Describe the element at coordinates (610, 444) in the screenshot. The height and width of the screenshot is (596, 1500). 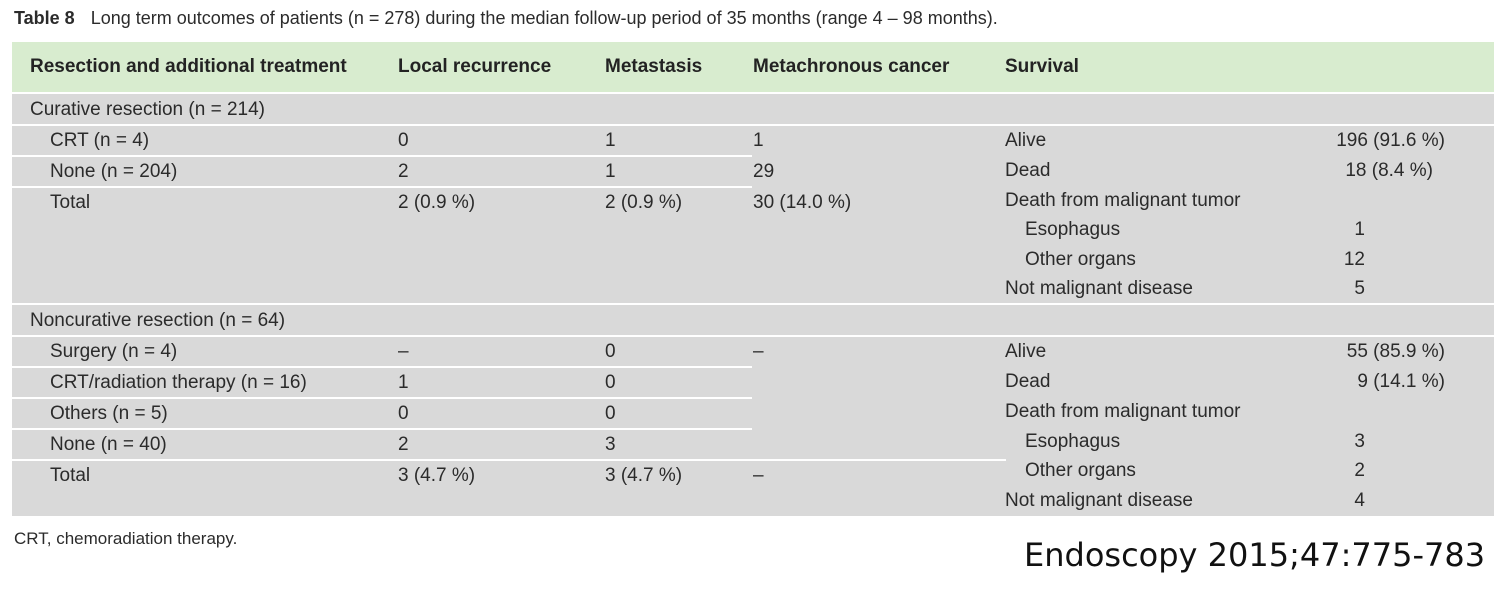
I see `table-cell-metastasis: 3` at that location.